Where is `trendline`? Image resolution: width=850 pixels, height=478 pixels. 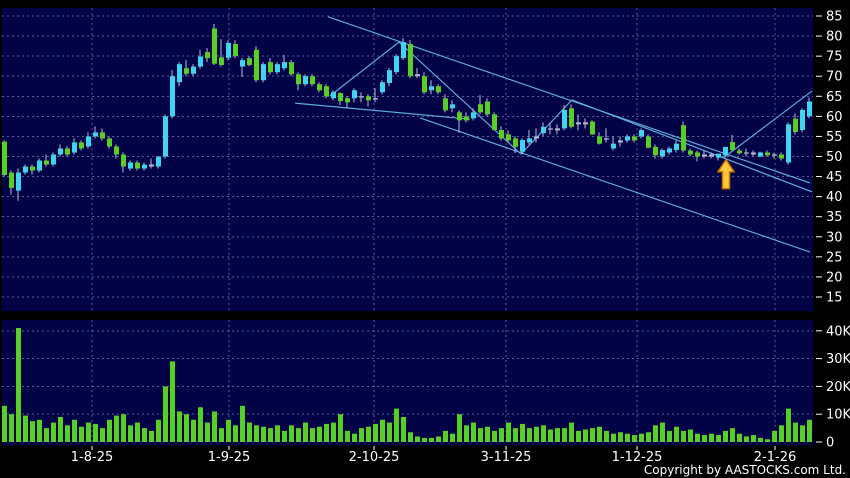 trendline is located at coordinates (767, 124).